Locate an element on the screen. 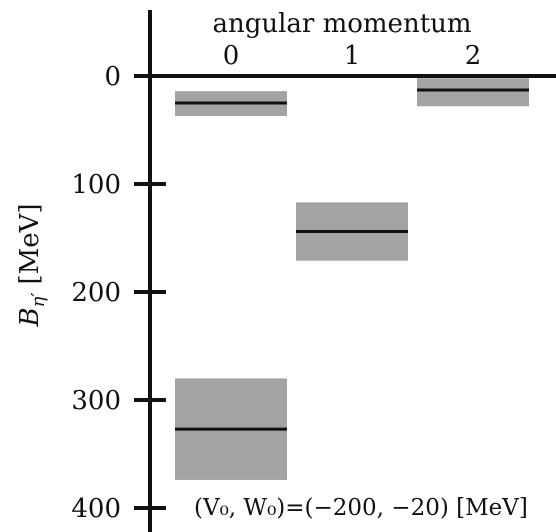  y-tick-label: 200 is located at coordinates (96, 293).